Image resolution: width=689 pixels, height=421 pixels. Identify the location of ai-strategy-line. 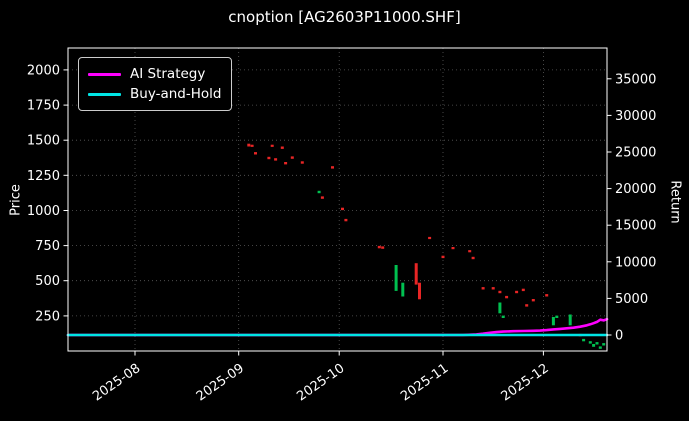
(337, 327).